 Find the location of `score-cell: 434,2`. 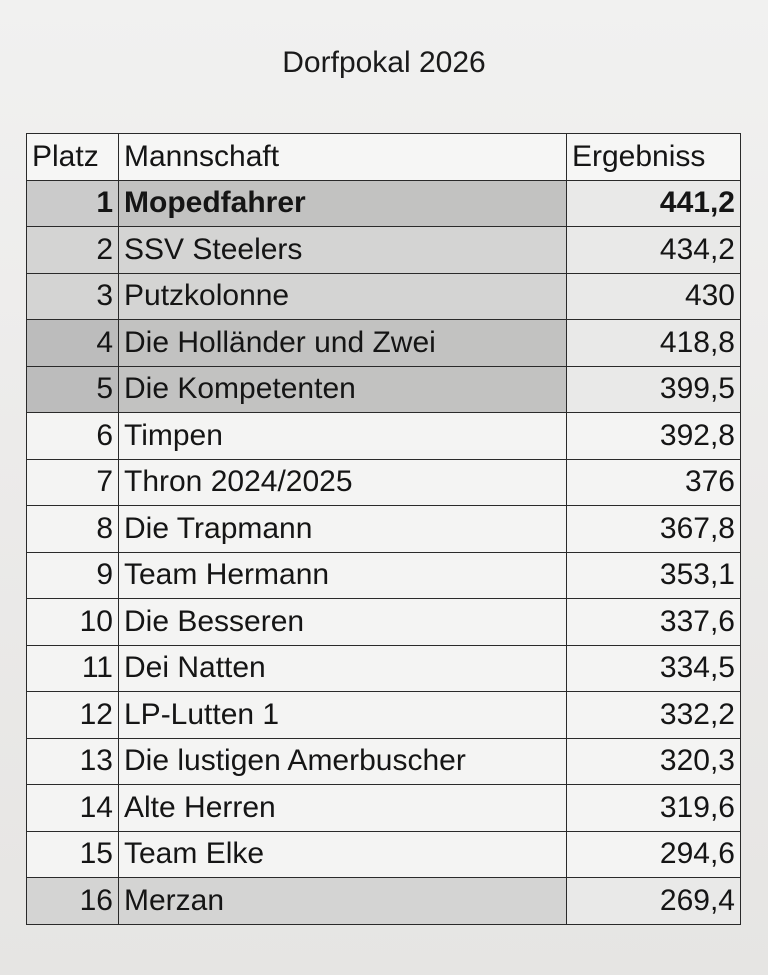

score-cell: 434,2 is located at coordinates (653, 250).